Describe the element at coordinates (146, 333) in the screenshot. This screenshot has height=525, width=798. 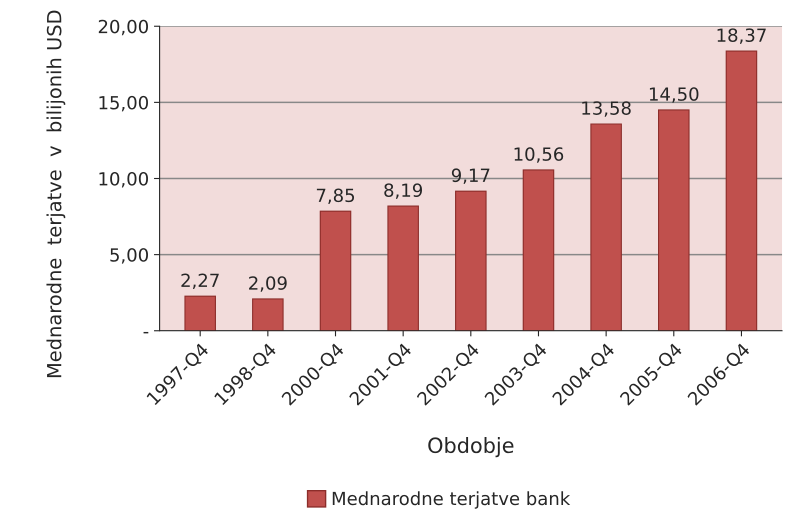
I see `y-tick-label: -` at that location.